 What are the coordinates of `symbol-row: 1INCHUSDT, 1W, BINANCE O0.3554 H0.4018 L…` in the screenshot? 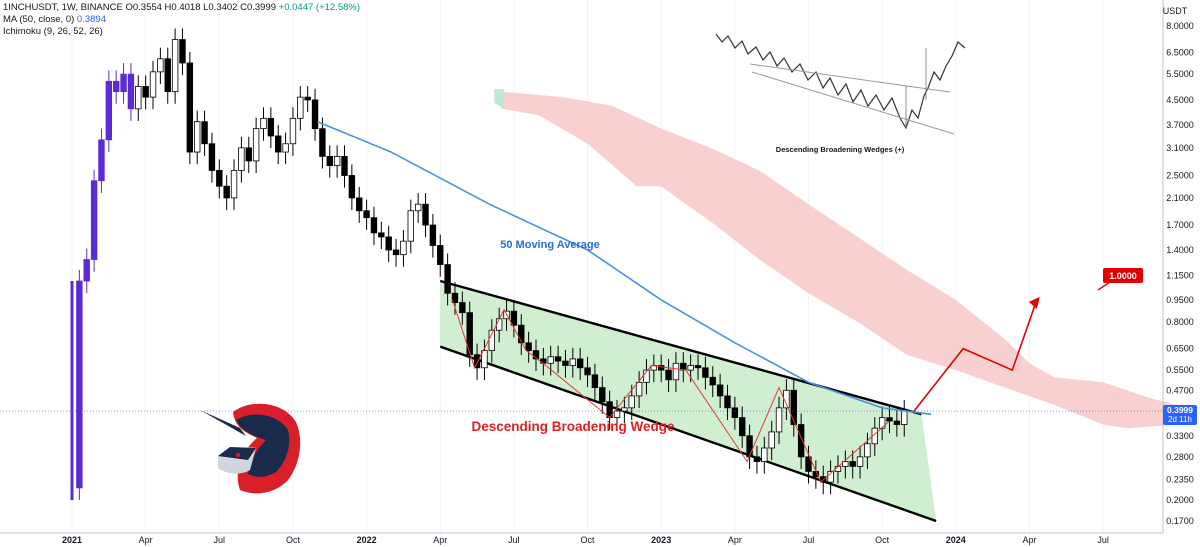 It's located at (181, 8).